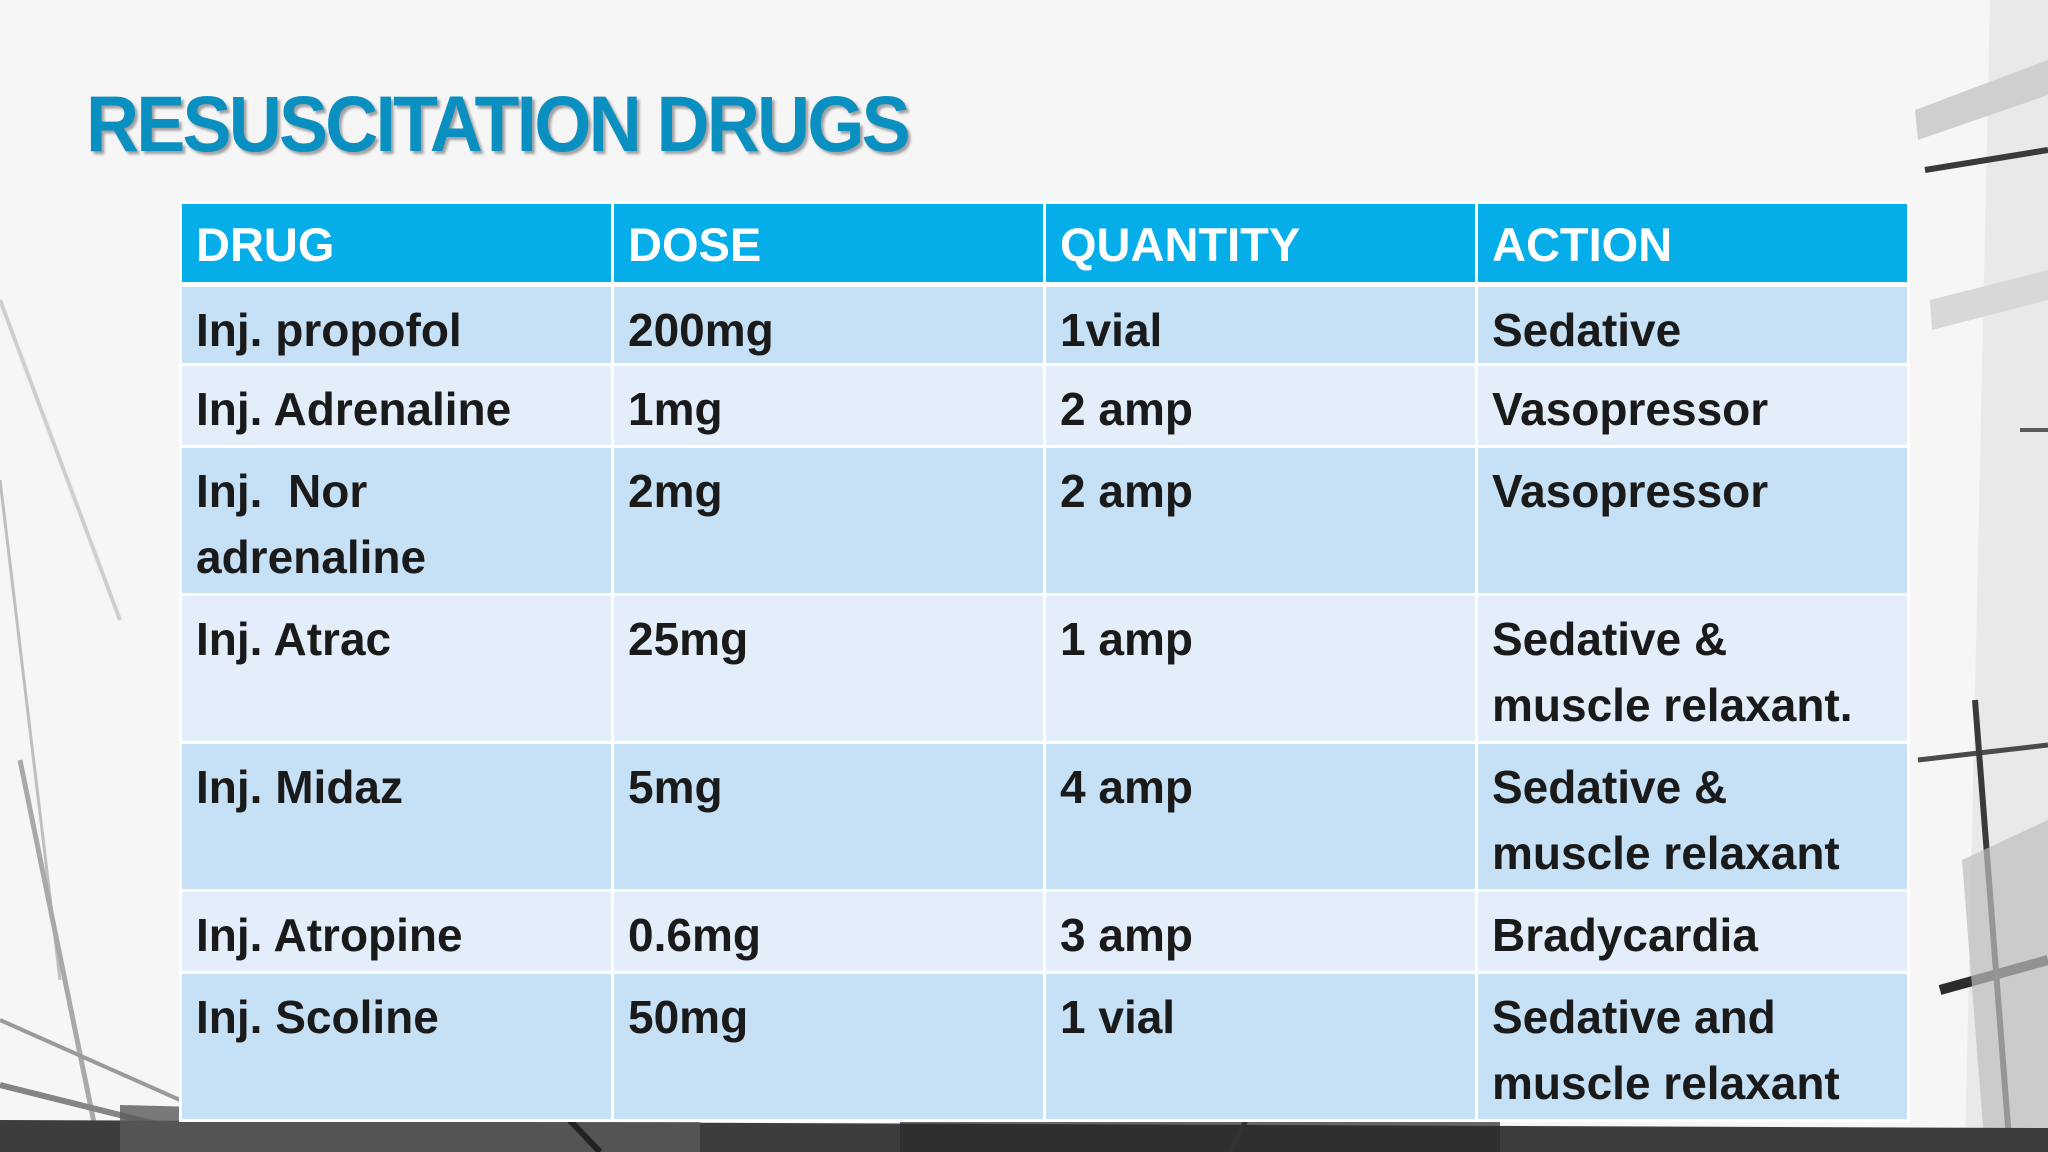 The width and height of the screenshot is (2048, 1152). Describe the element at coordinates (828, 405) in the screenshot. I see `cell-dose: 1mg` at that location.